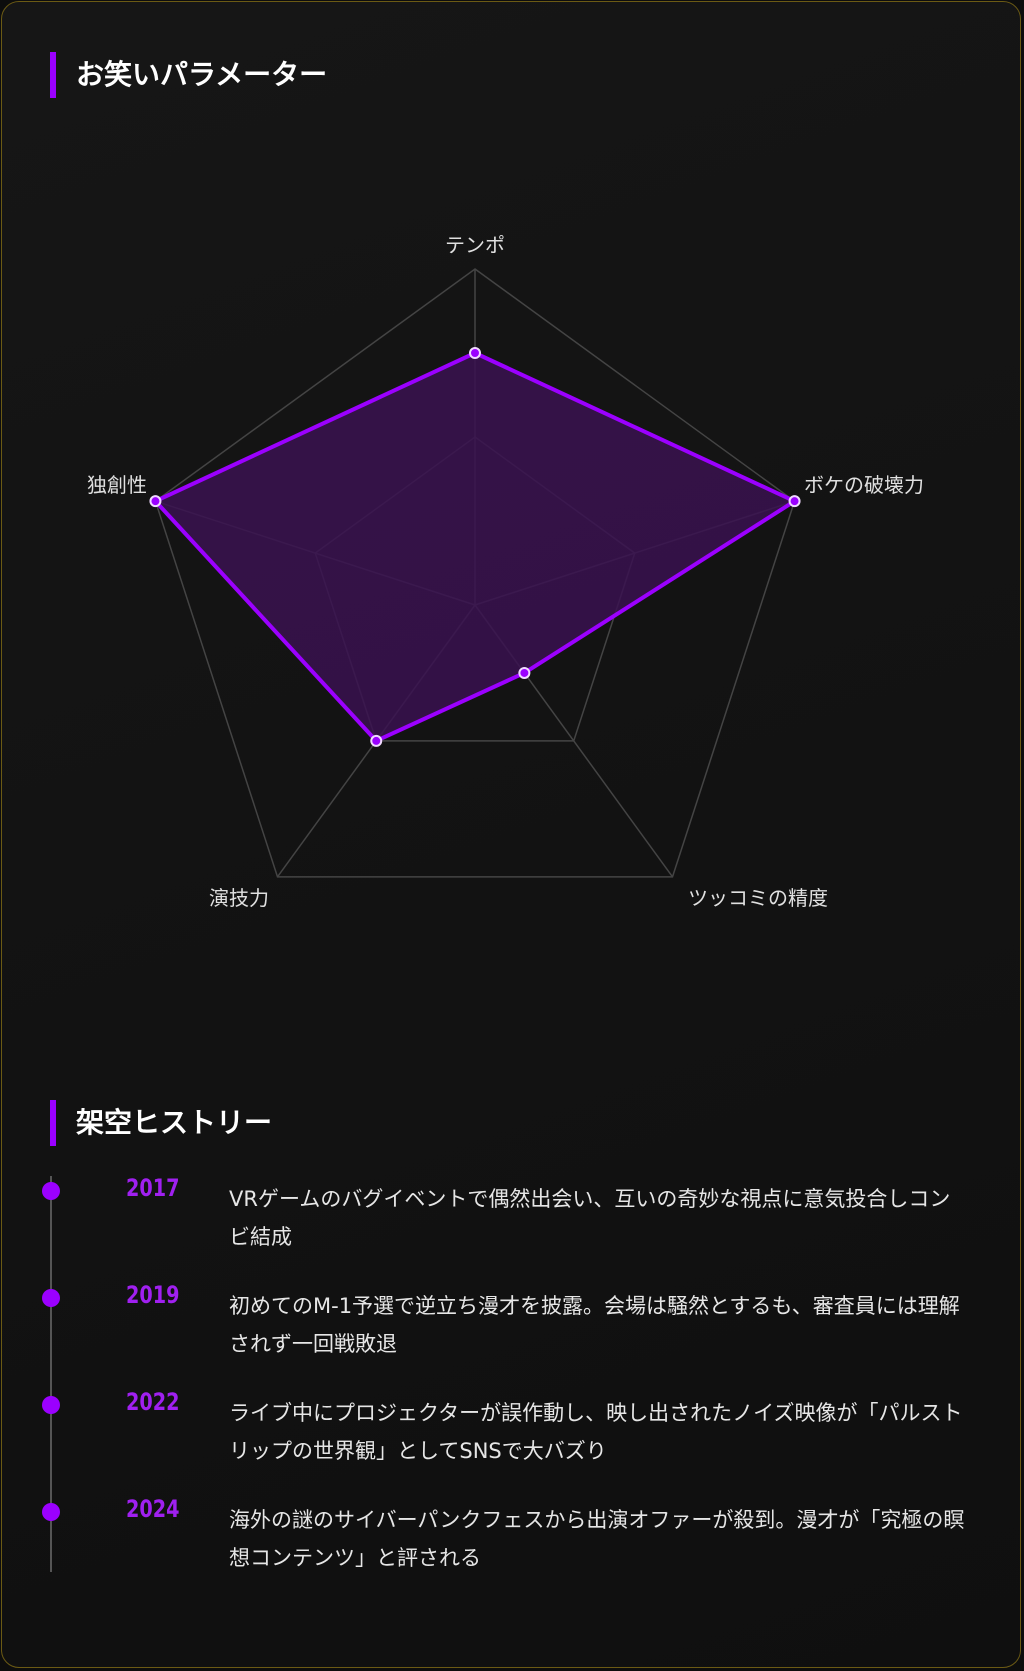 The width and height of the screenshot is (1024, 1671). I want to click on radar-axis-label: テンポ, so click(475, 245).